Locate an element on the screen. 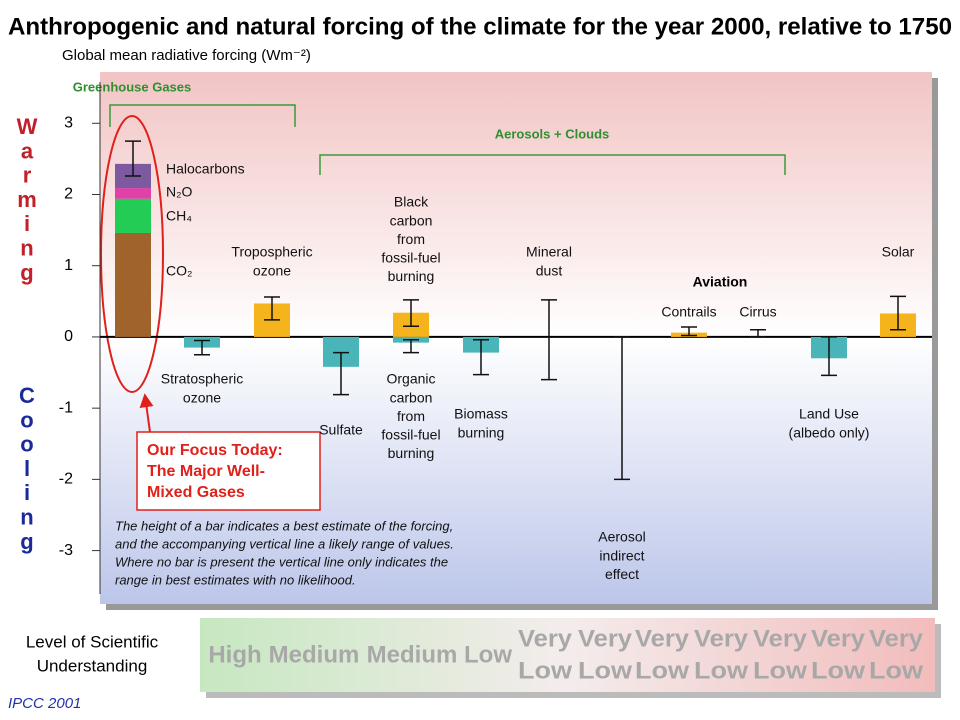 This screenshot has height=720, width=960. y-tick-label: 1 is located at coordinates (68, 265).